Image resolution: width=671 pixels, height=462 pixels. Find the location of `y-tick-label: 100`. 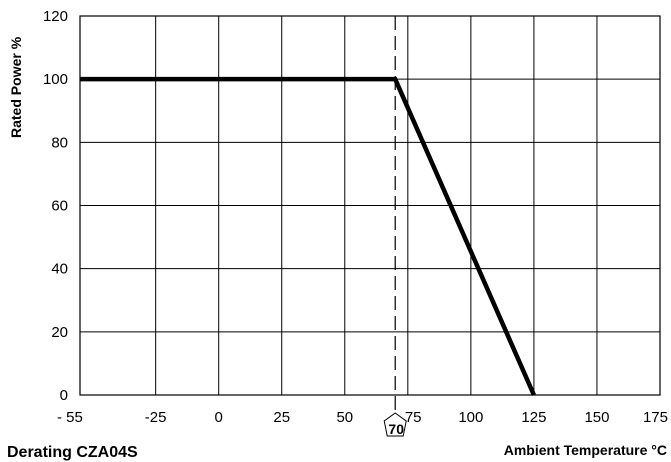

y-tick-label: 100 is located at coordinates (55, 79).